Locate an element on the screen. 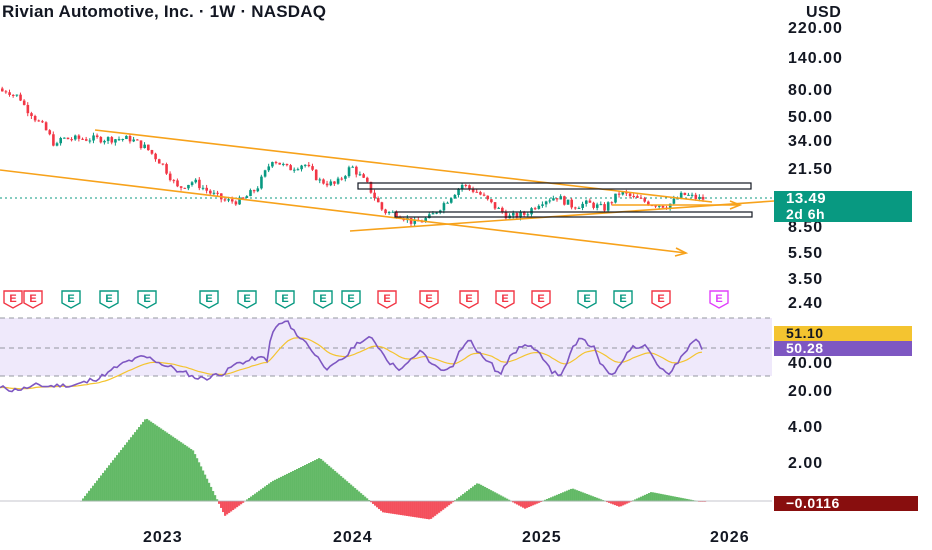  channel-lower-line is located at coordinates (343, 211).